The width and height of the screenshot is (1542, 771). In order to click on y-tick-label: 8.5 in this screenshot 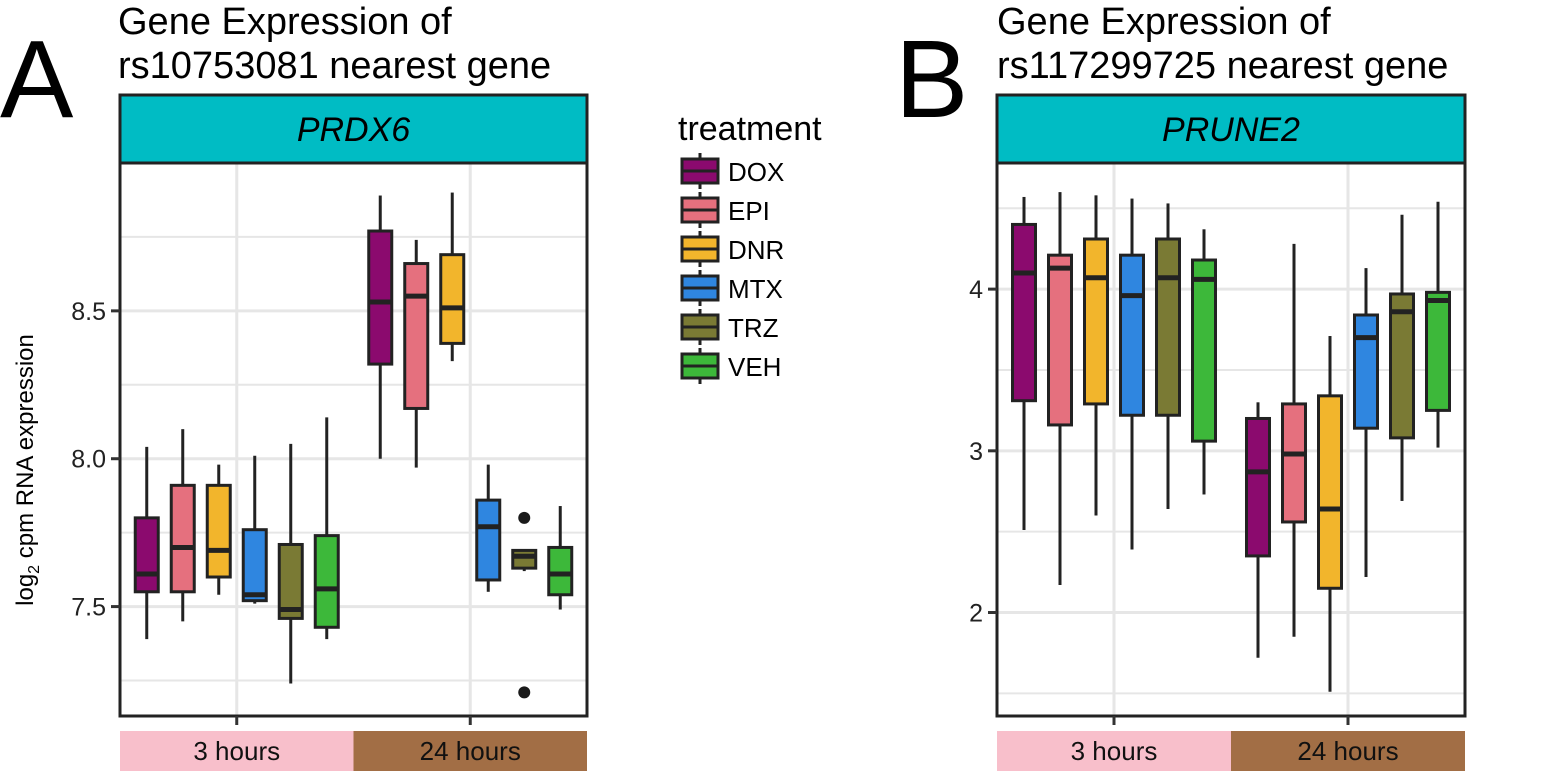, I will do `click(88, 312)`.